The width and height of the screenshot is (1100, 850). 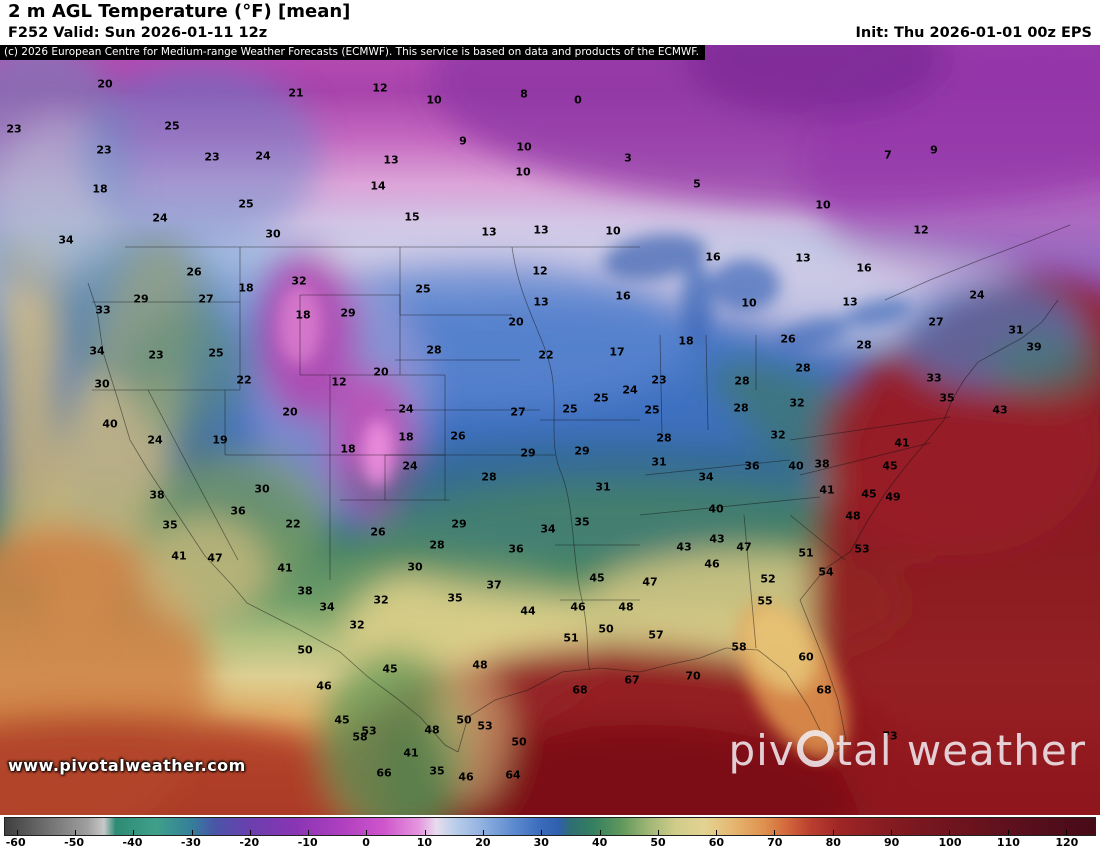 I want to click on colorbar-tick-label: 90, so click(x=891, y=842).